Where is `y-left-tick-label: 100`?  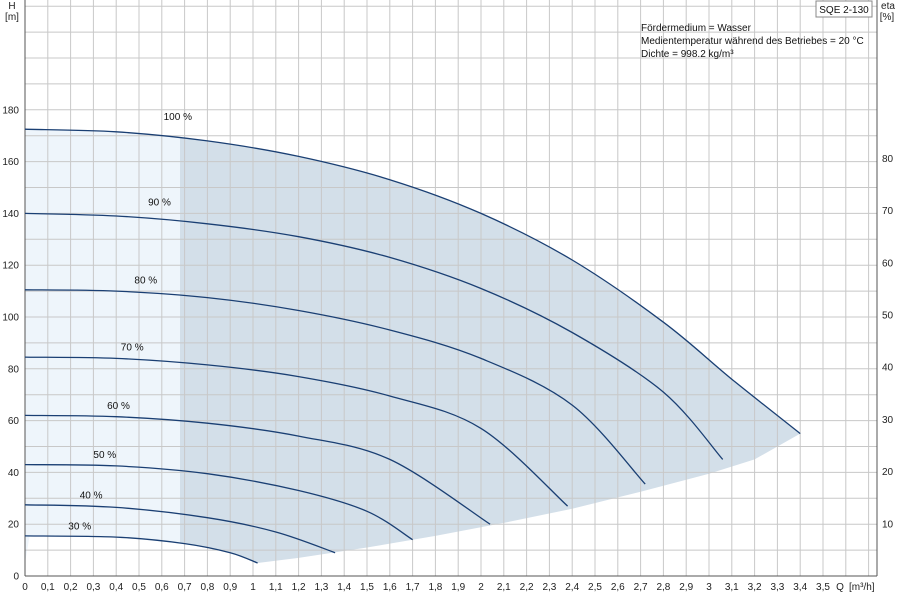 y-left-tick-label: 100 is located at coordinates (10, 318).